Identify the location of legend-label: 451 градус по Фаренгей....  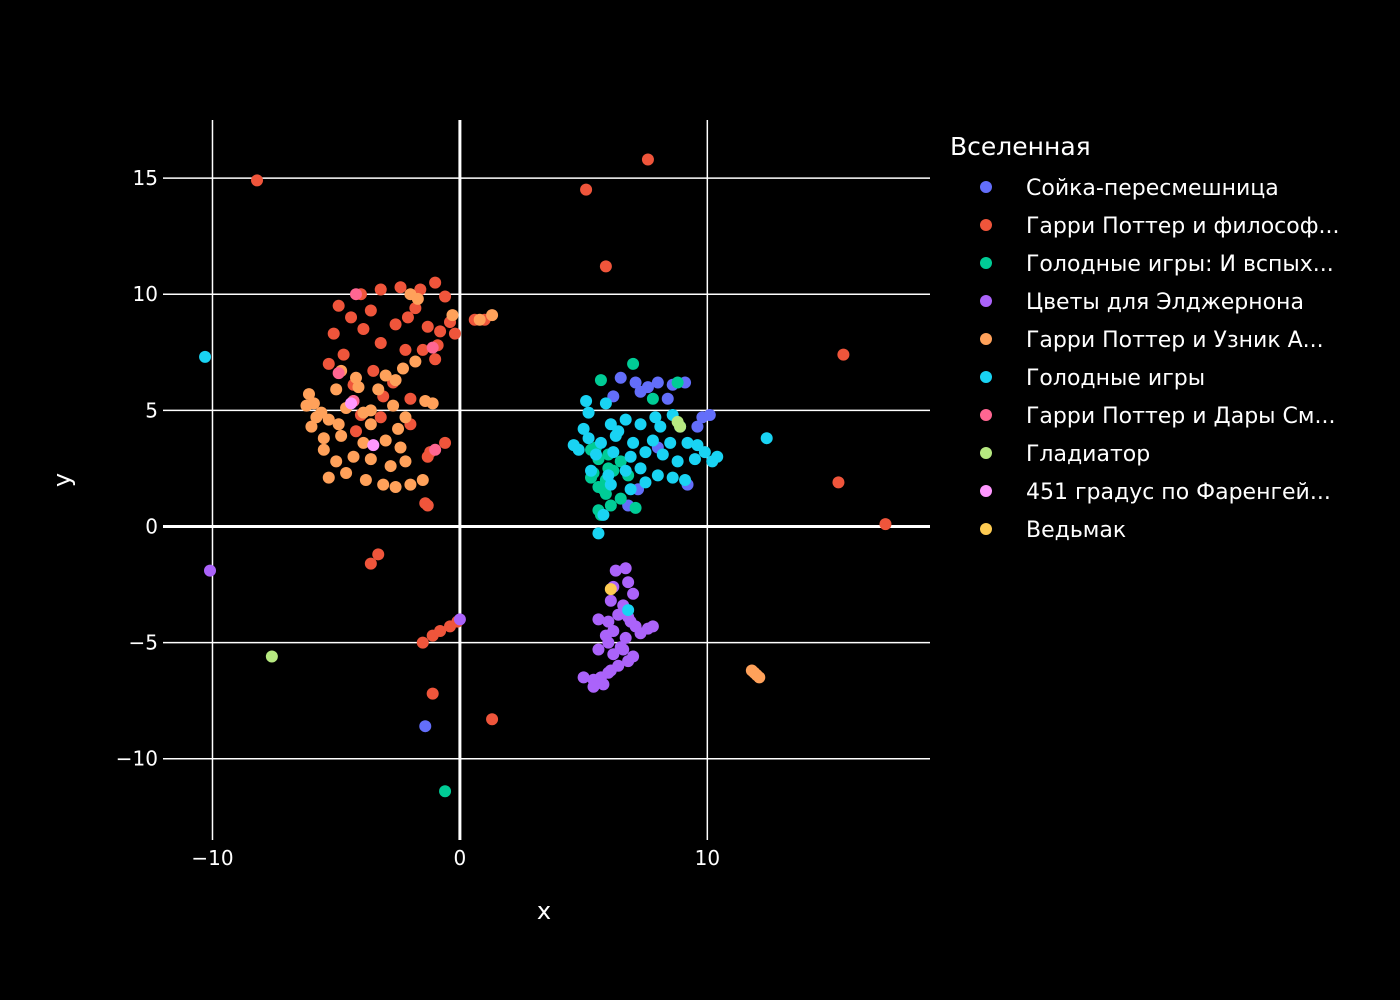
(1178, 492).